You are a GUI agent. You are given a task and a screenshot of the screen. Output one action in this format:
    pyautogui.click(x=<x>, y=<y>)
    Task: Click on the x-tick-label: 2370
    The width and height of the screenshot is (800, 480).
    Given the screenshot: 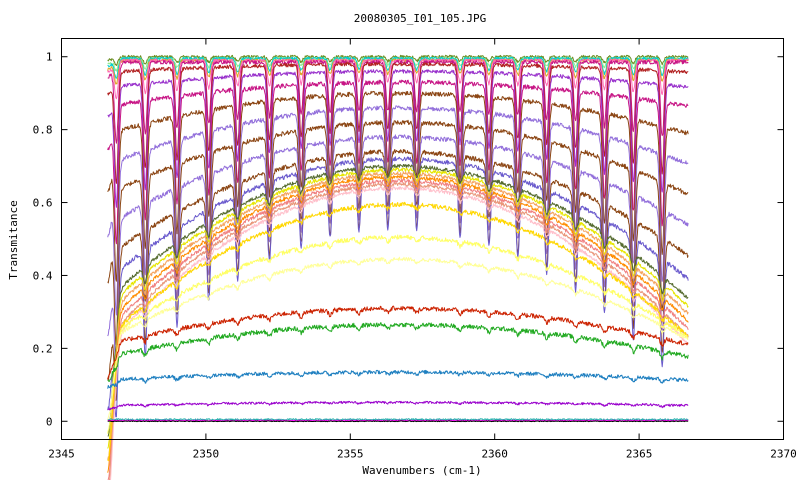 What is the action you would take?
    pyautogui.click(x=783, y=454)
    